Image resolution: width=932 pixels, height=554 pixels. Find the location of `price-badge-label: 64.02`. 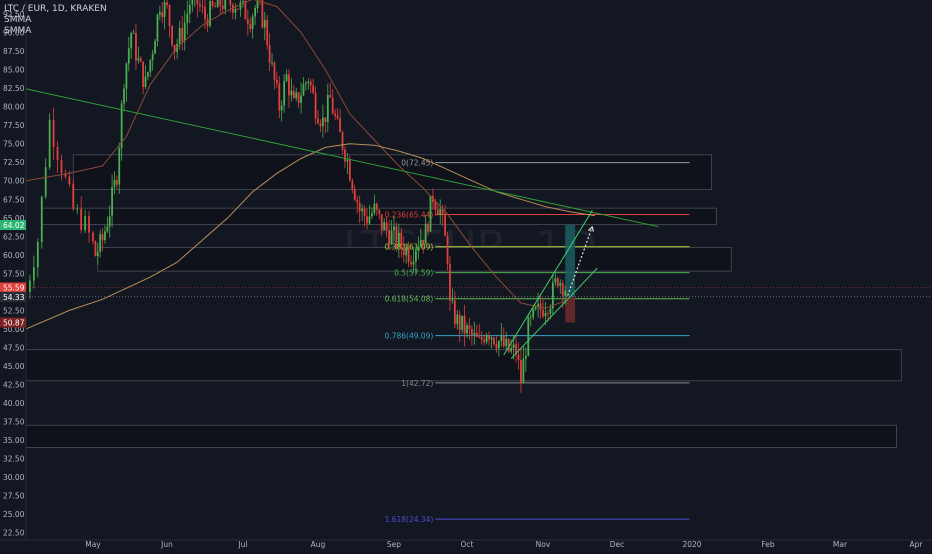

price-badge-label: 64.02 is located at coordinates (14, 225).